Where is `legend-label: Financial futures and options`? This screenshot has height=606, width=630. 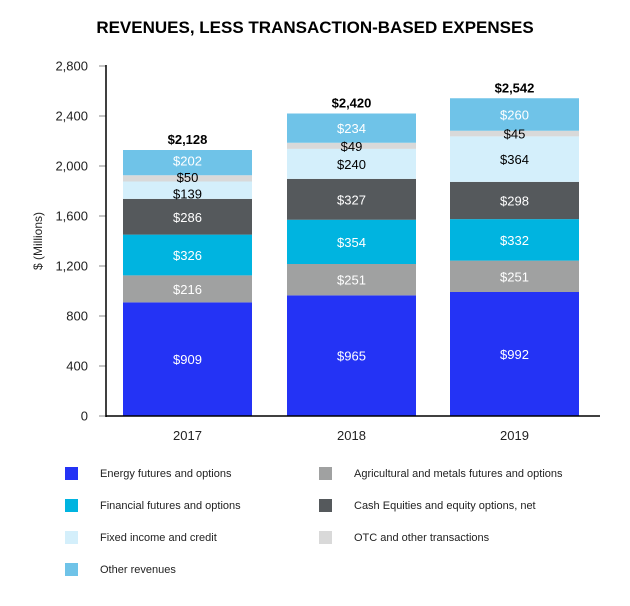 legend-label: Financial futures and options is located at coordinates (170, 506).